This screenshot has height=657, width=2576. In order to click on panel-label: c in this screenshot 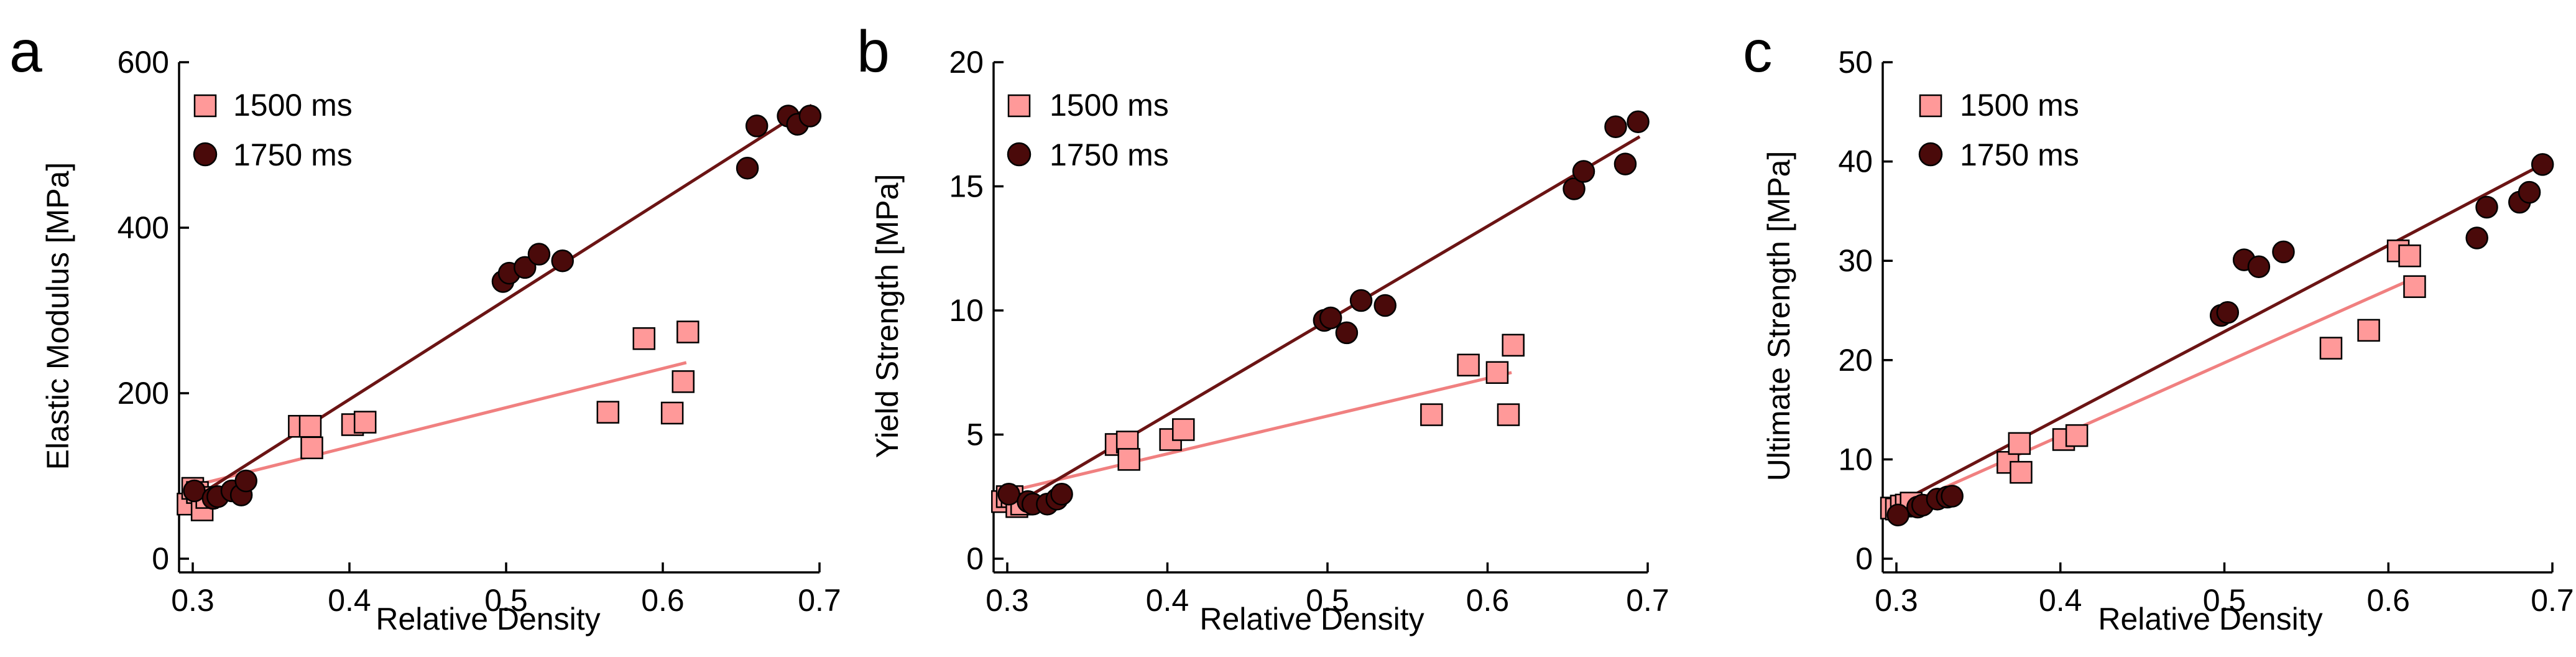, I will do `click(1758, 52)`.